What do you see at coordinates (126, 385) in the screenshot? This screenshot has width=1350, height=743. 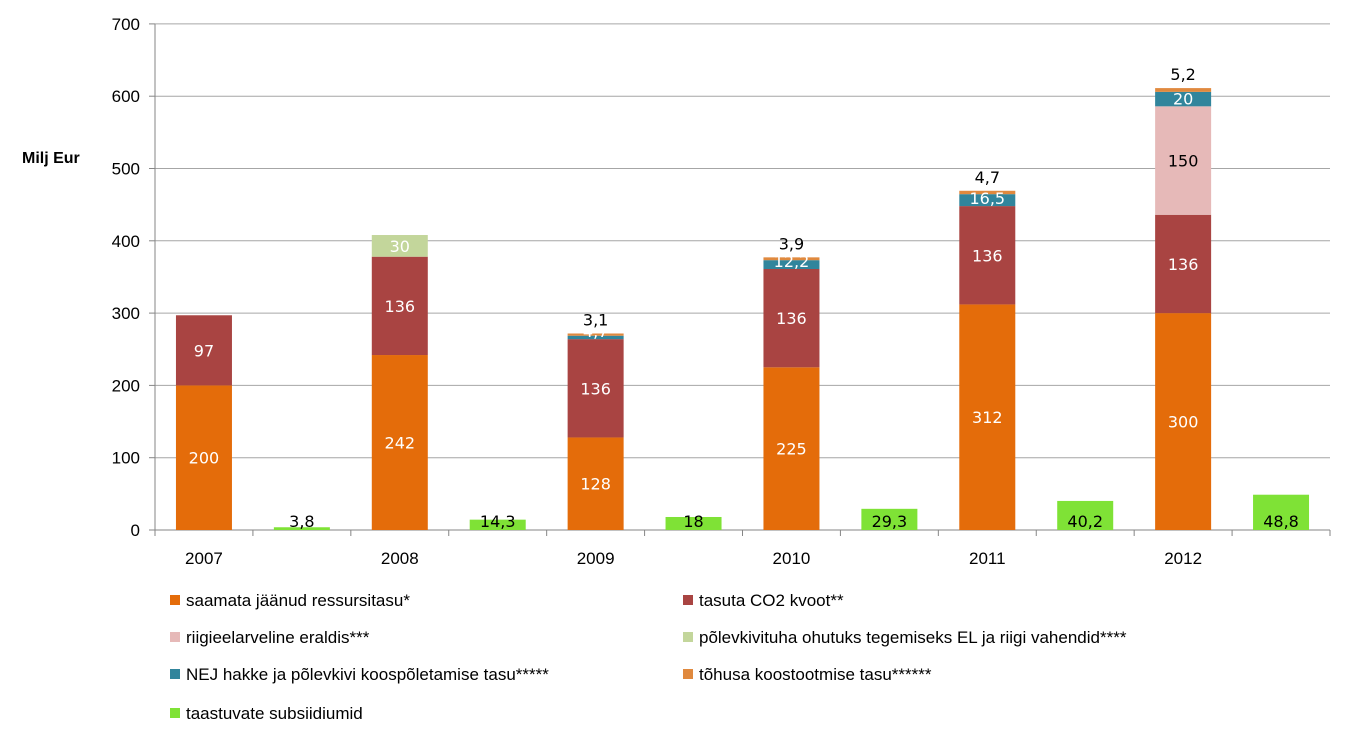 I see `y-tick-label: 200` at bounding box center [126, 385].